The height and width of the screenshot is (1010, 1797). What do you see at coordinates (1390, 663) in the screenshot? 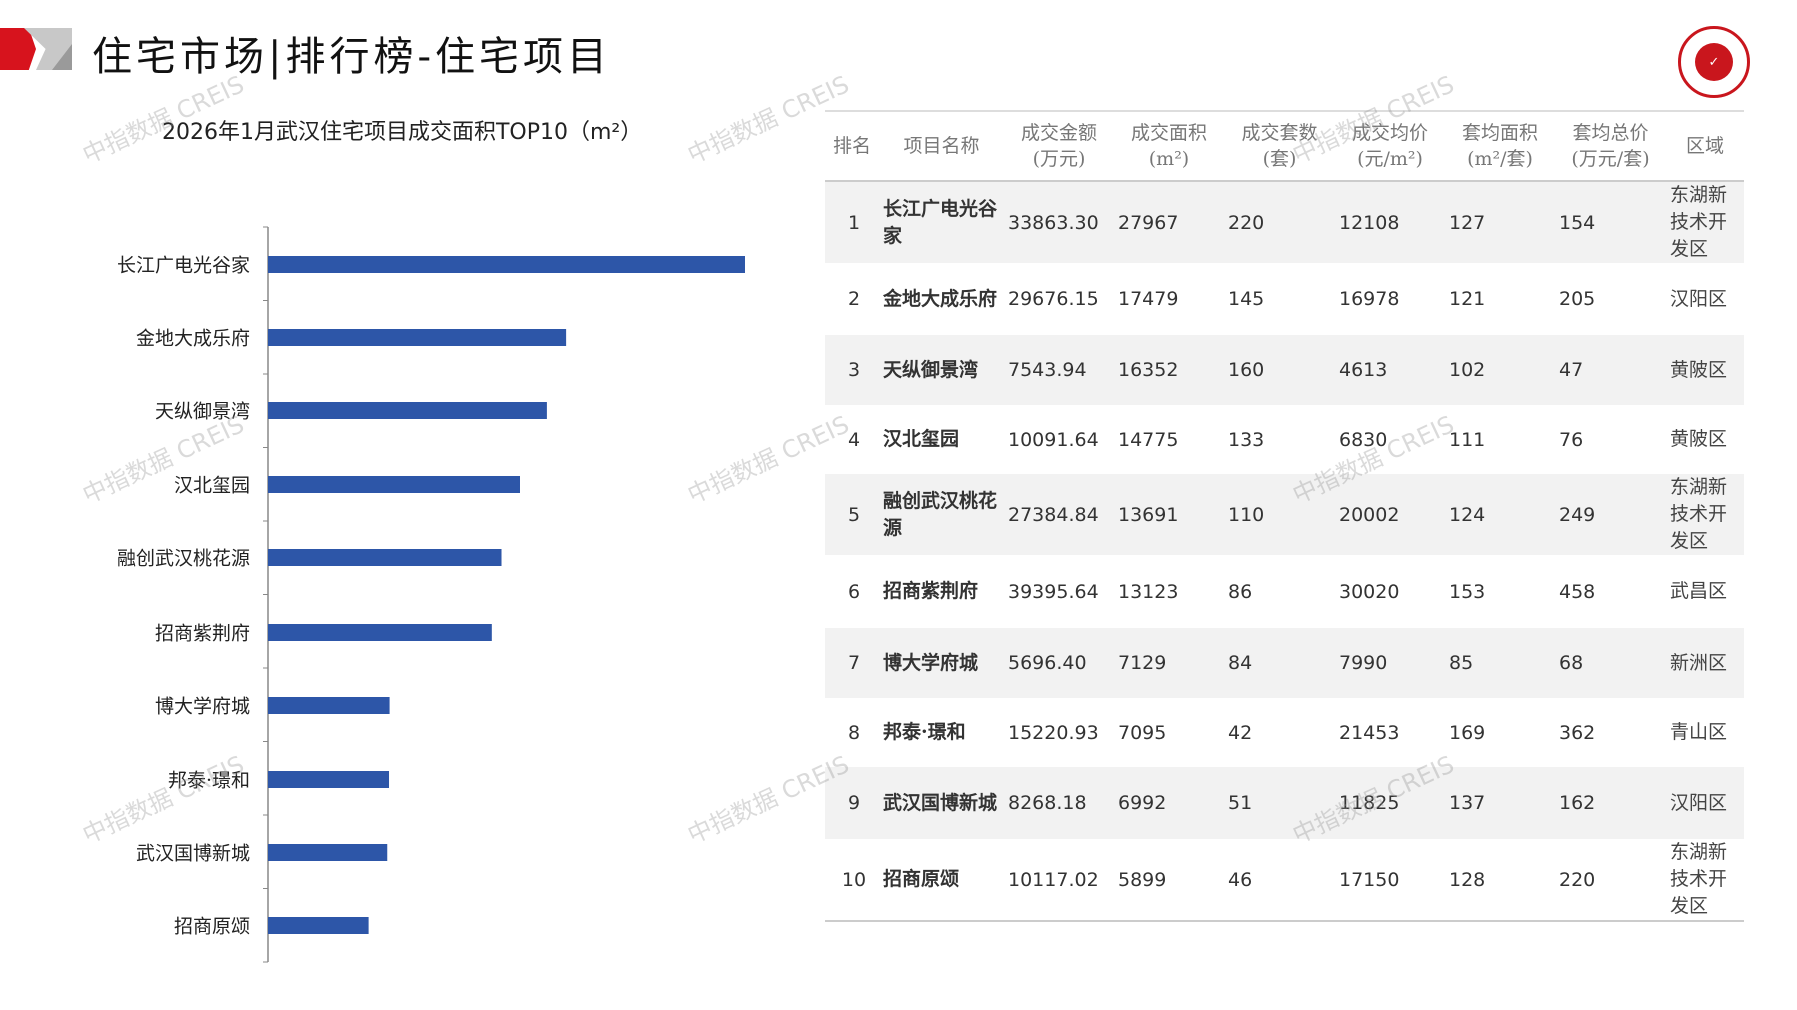
I see `avg-price-cell: 7990` at bounding box center [1390, 663].